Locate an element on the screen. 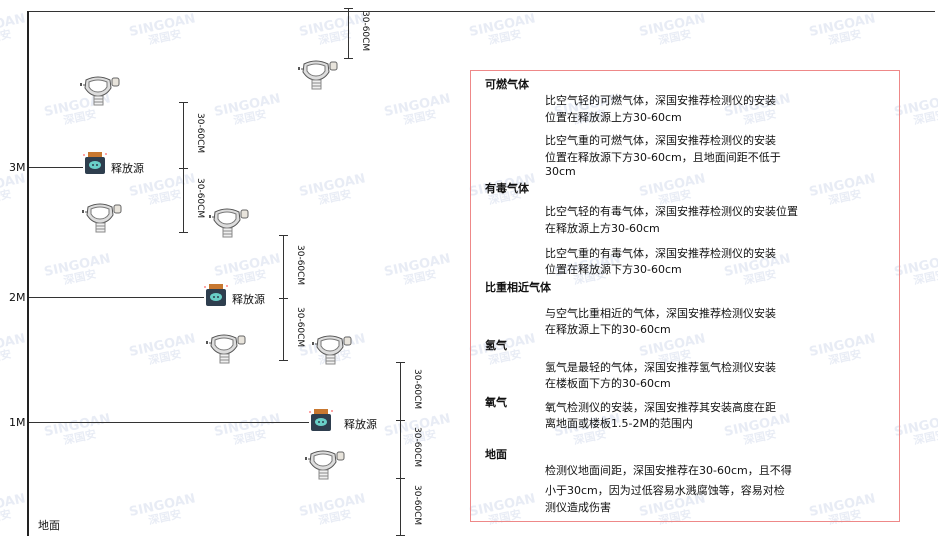 The width and height of the screenshot is (938, 541). note-heading-toxic: 有毒气体 is located at coordinates (507, 188).